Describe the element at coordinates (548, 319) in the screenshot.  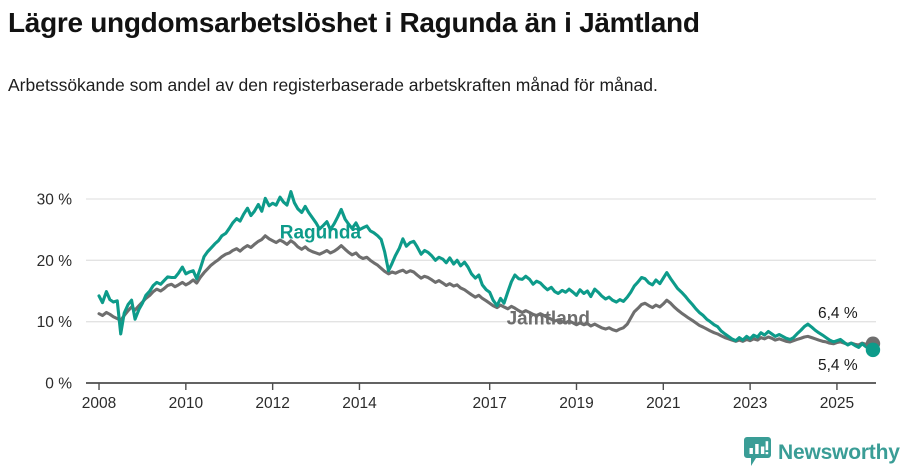
I see `series-label-jmtland: Jämtland` at that location.